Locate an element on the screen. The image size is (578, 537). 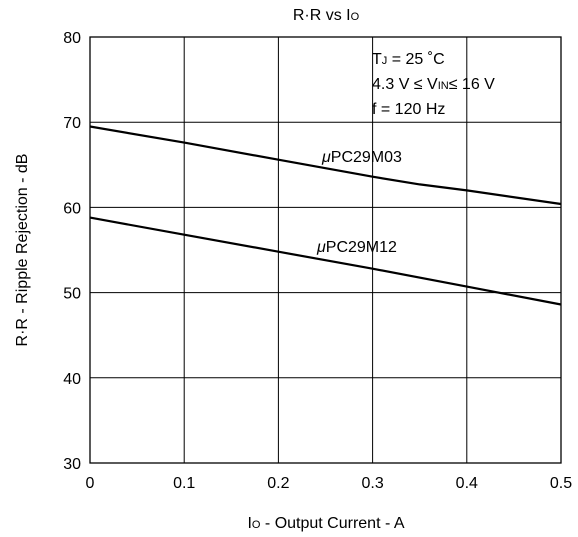
y-tick-label: 80 is located at coordinates (72, 38).